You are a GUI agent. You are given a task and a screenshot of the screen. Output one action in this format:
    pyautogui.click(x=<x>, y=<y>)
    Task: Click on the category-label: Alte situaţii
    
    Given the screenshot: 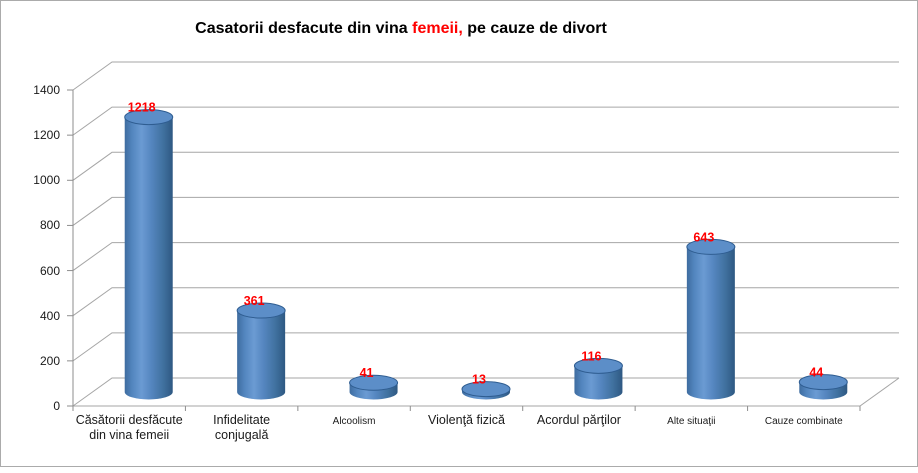 What is the action you would take?
    pyautogui.click(x=691, y=421)
    